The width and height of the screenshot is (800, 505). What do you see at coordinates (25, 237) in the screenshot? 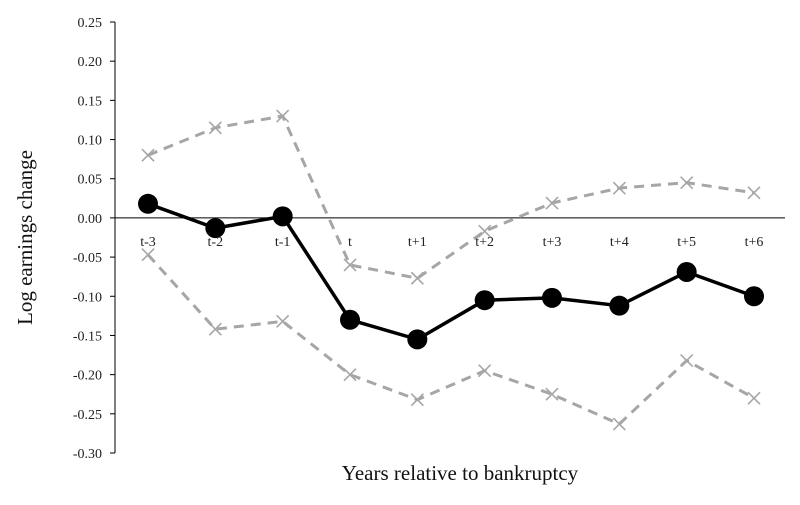
I see `y-axis-title: Log earnings change` at bounding box center [25, 237].